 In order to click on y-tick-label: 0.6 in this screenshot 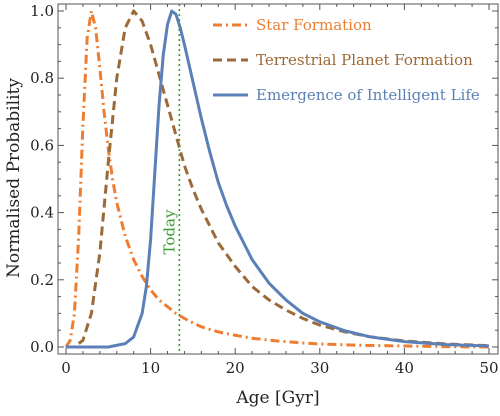, I will do `click(42, 145)`.